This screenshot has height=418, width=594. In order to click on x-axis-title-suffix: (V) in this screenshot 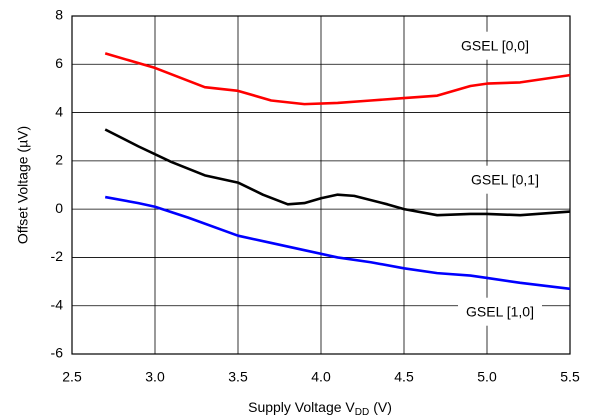, I will do `click(382, 407)`.